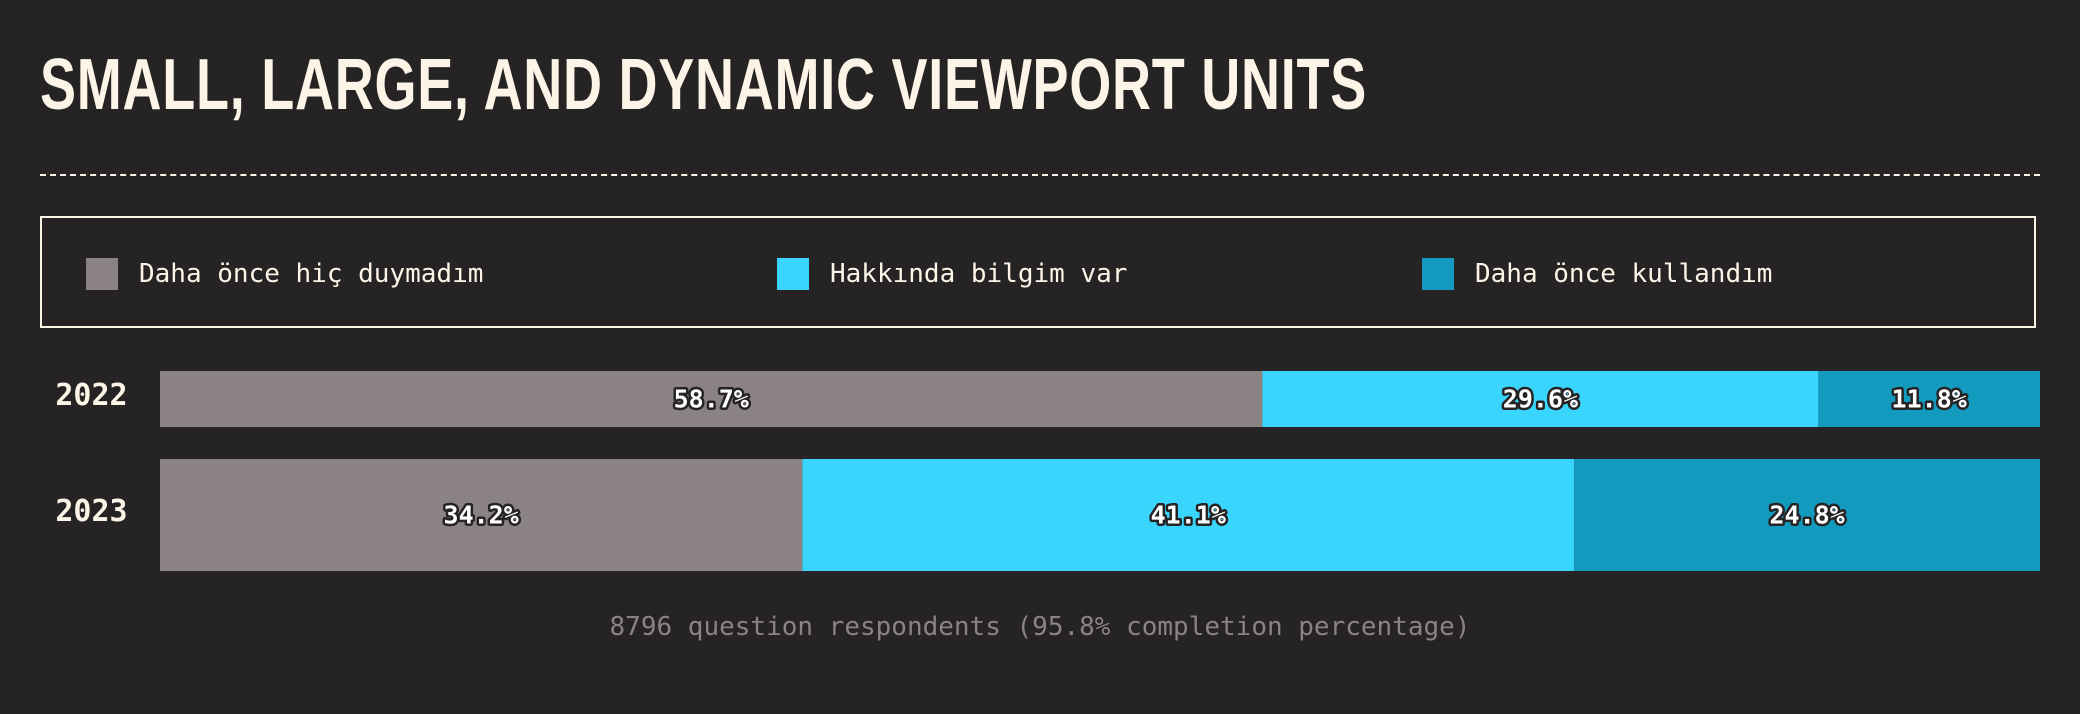 Image resolution: width=2080 pixels, height=714 pixels. Describe the element at coordinates (102, 274) in the screenshot. I see `legend-swatch-never-heard` at that location.